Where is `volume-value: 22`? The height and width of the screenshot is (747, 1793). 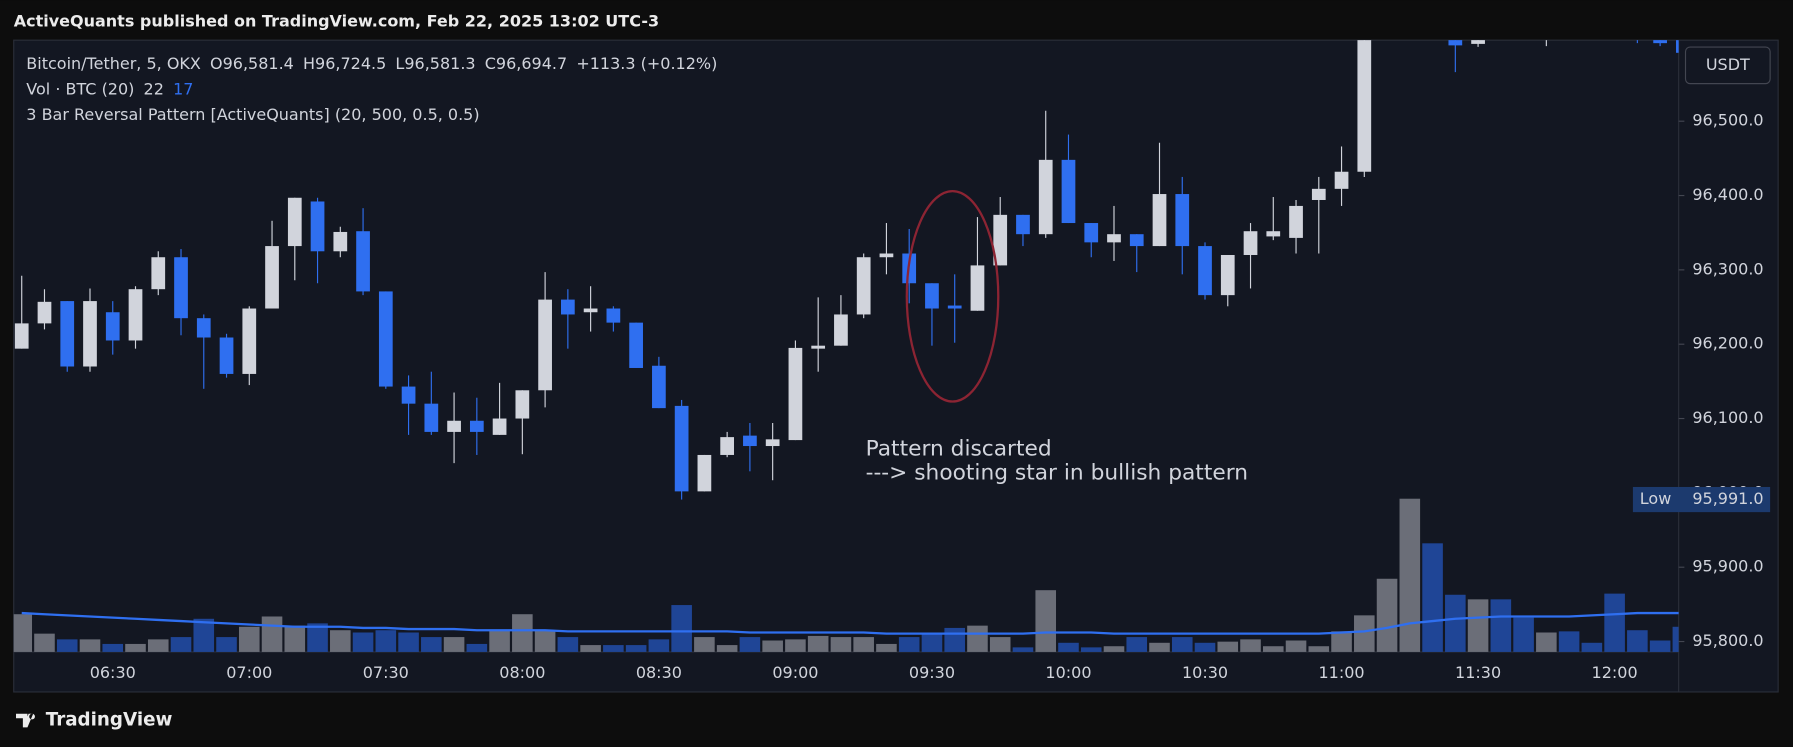 volume-value: 22 is located at coordinates (154, 88).